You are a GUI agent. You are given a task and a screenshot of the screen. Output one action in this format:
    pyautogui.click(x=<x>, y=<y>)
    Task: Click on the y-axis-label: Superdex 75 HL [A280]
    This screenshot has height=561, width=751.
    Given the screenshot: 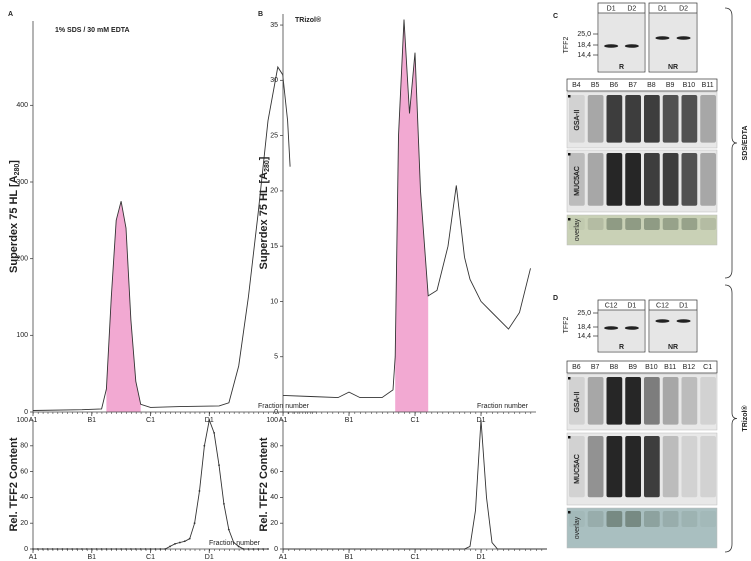 What is the action you would take?
    pyautogui.click(x=264, y=212)
    